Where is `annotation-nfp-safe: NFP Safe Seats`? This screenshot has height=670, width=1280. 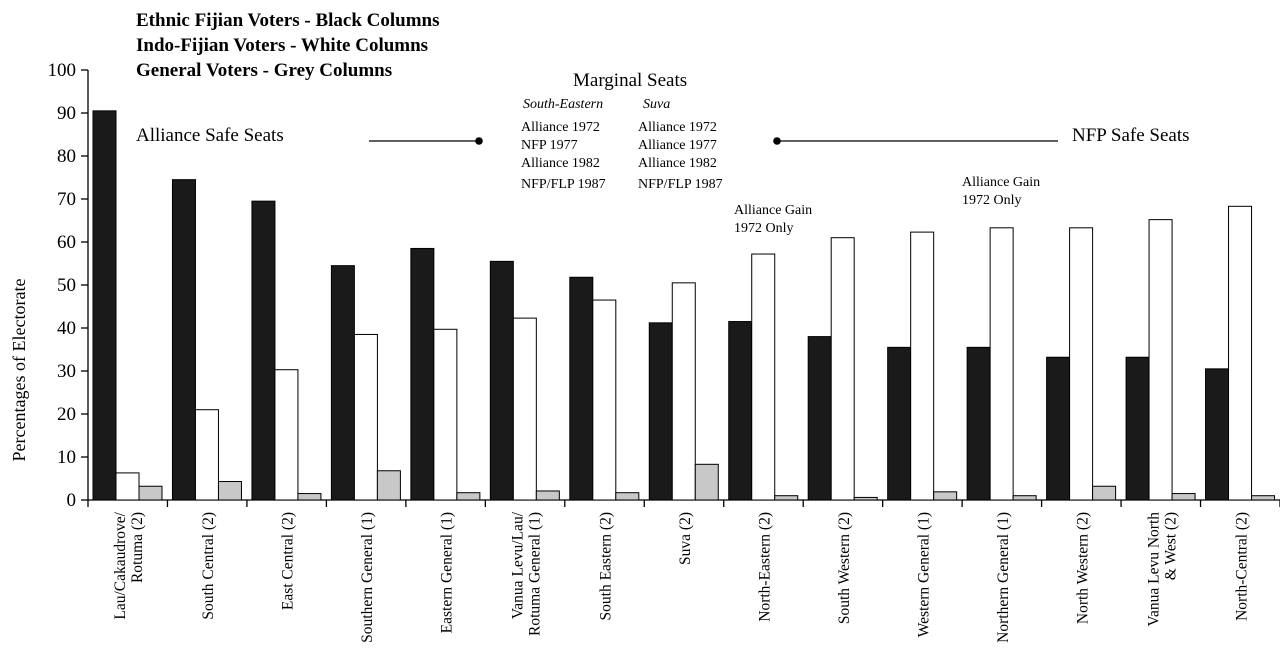 annotation-nfp-safe: NFP Safe Seats is located at coordinates (1131, 135).